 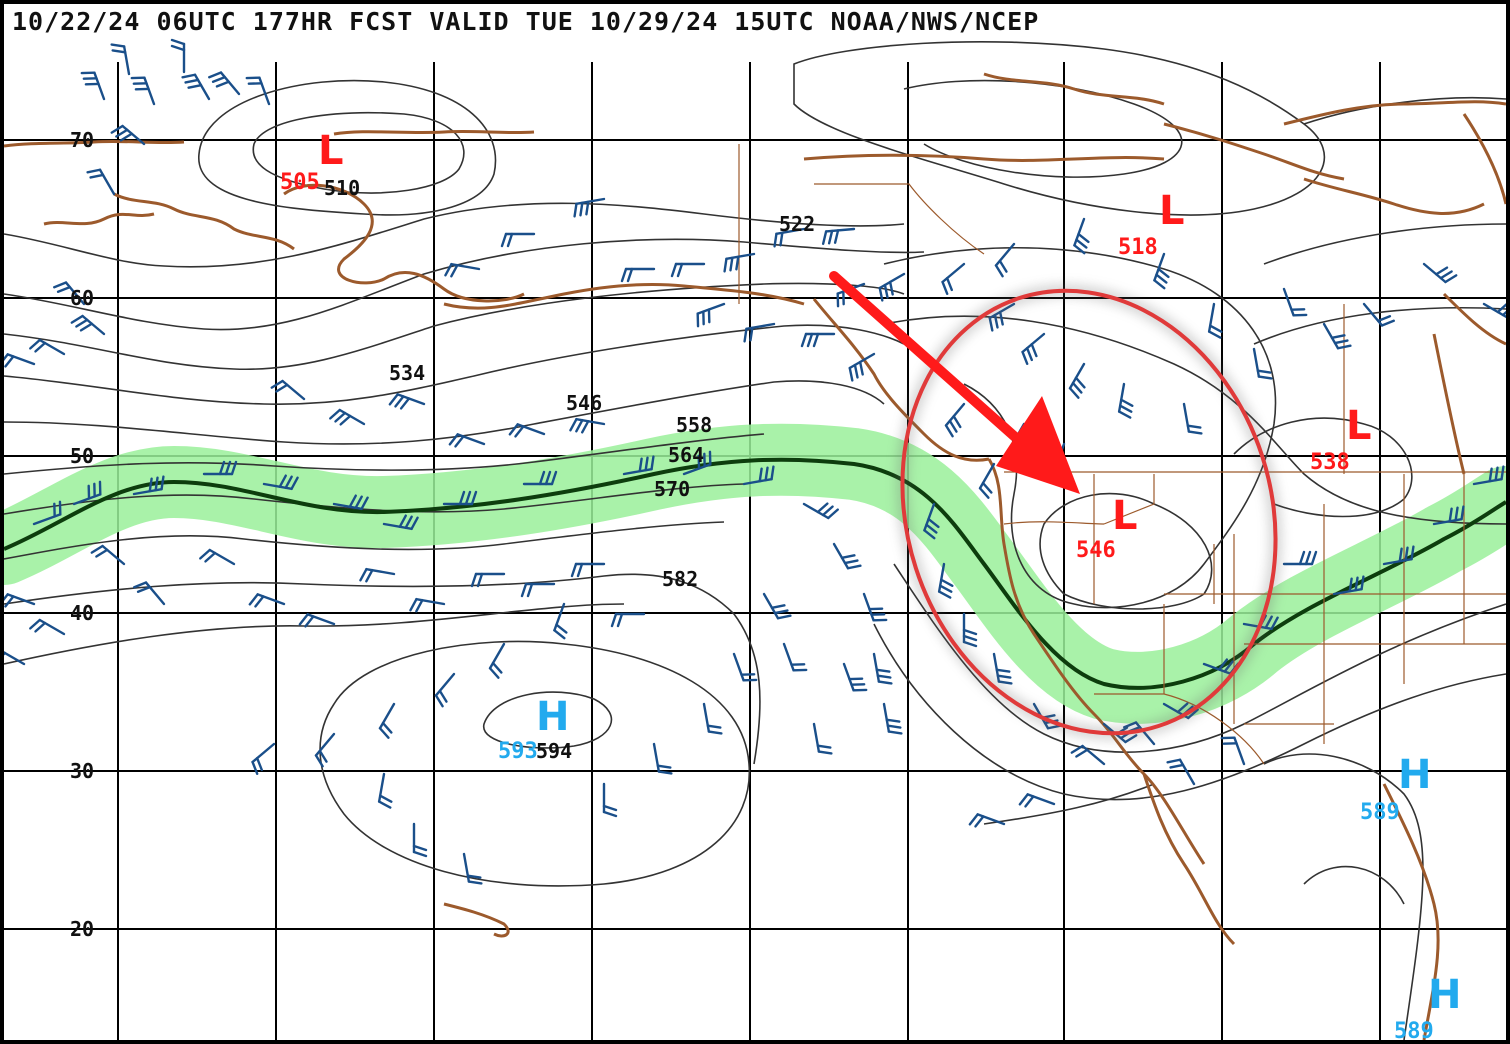 What do you see at coordinates (1089, 512) in the screenshot?
I see `red-ellipse-annotation` at bounding box center [1089, 512].